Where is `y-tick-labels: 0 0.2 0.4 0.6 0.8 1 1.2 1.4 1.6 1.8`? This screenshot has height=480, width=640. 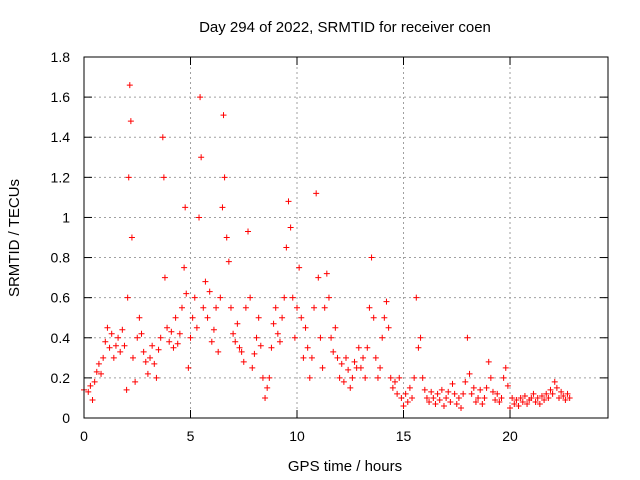
y-tick-labels: 0 0.2 0.4 0.6 0.8 1 1.2 1.4 1.6 1.8 is located at coordinates (61, 237).